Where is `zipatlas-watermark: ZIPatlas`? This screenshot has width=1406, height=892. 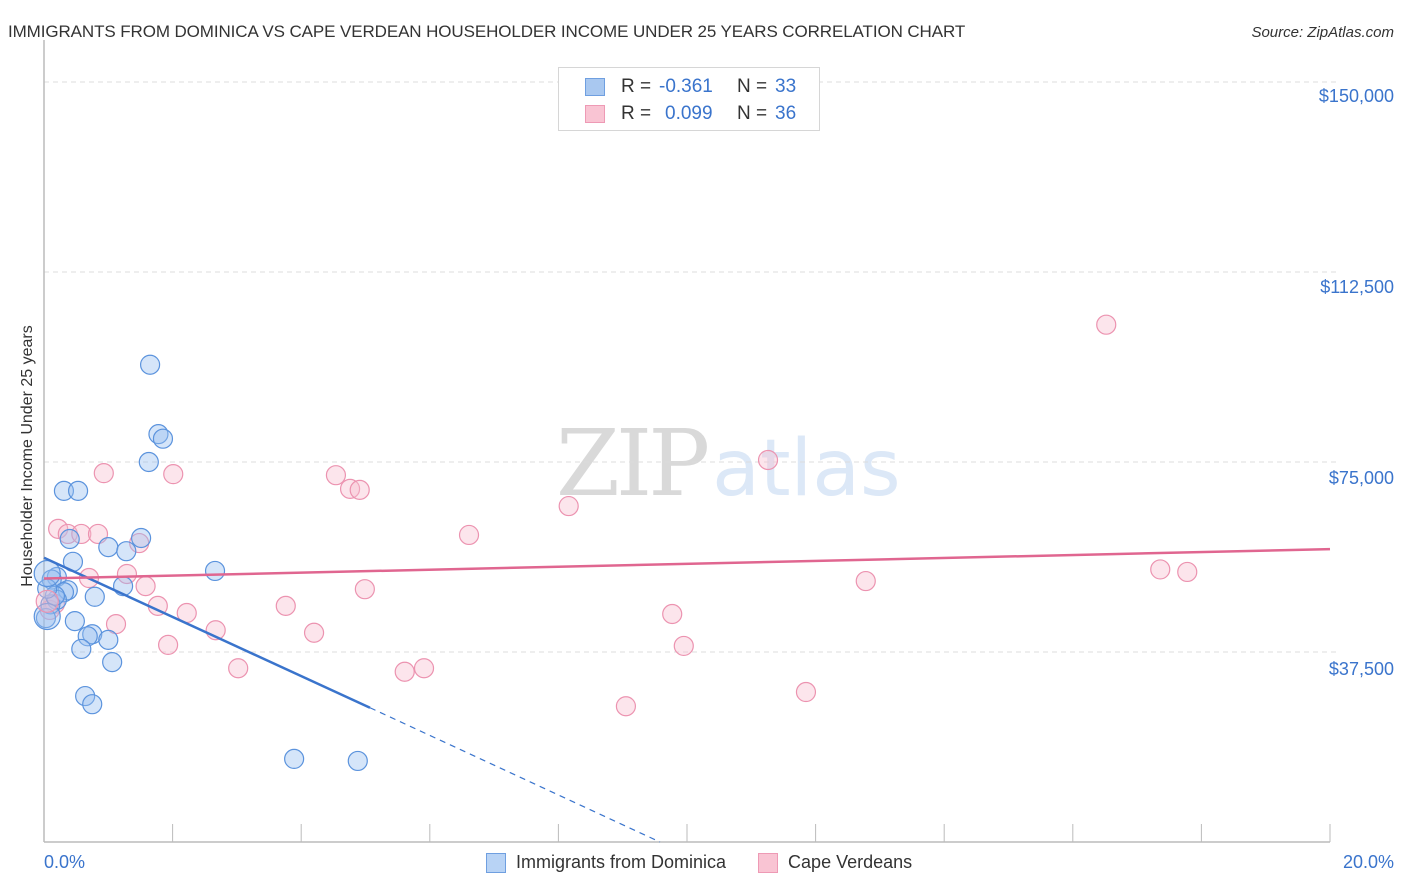
zipatlas-watermark: ZIPatlas is located at coordinates (728, 463).